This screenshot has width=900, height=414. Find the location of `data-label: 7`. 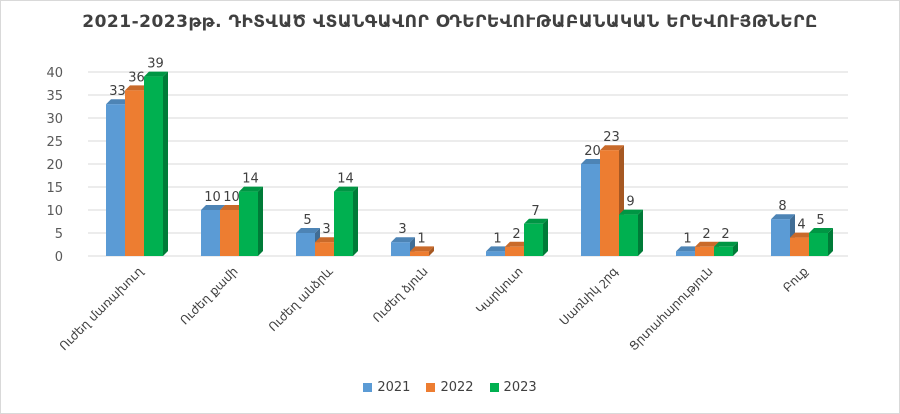

data-label: 7 is located at coordinates (535, 211).